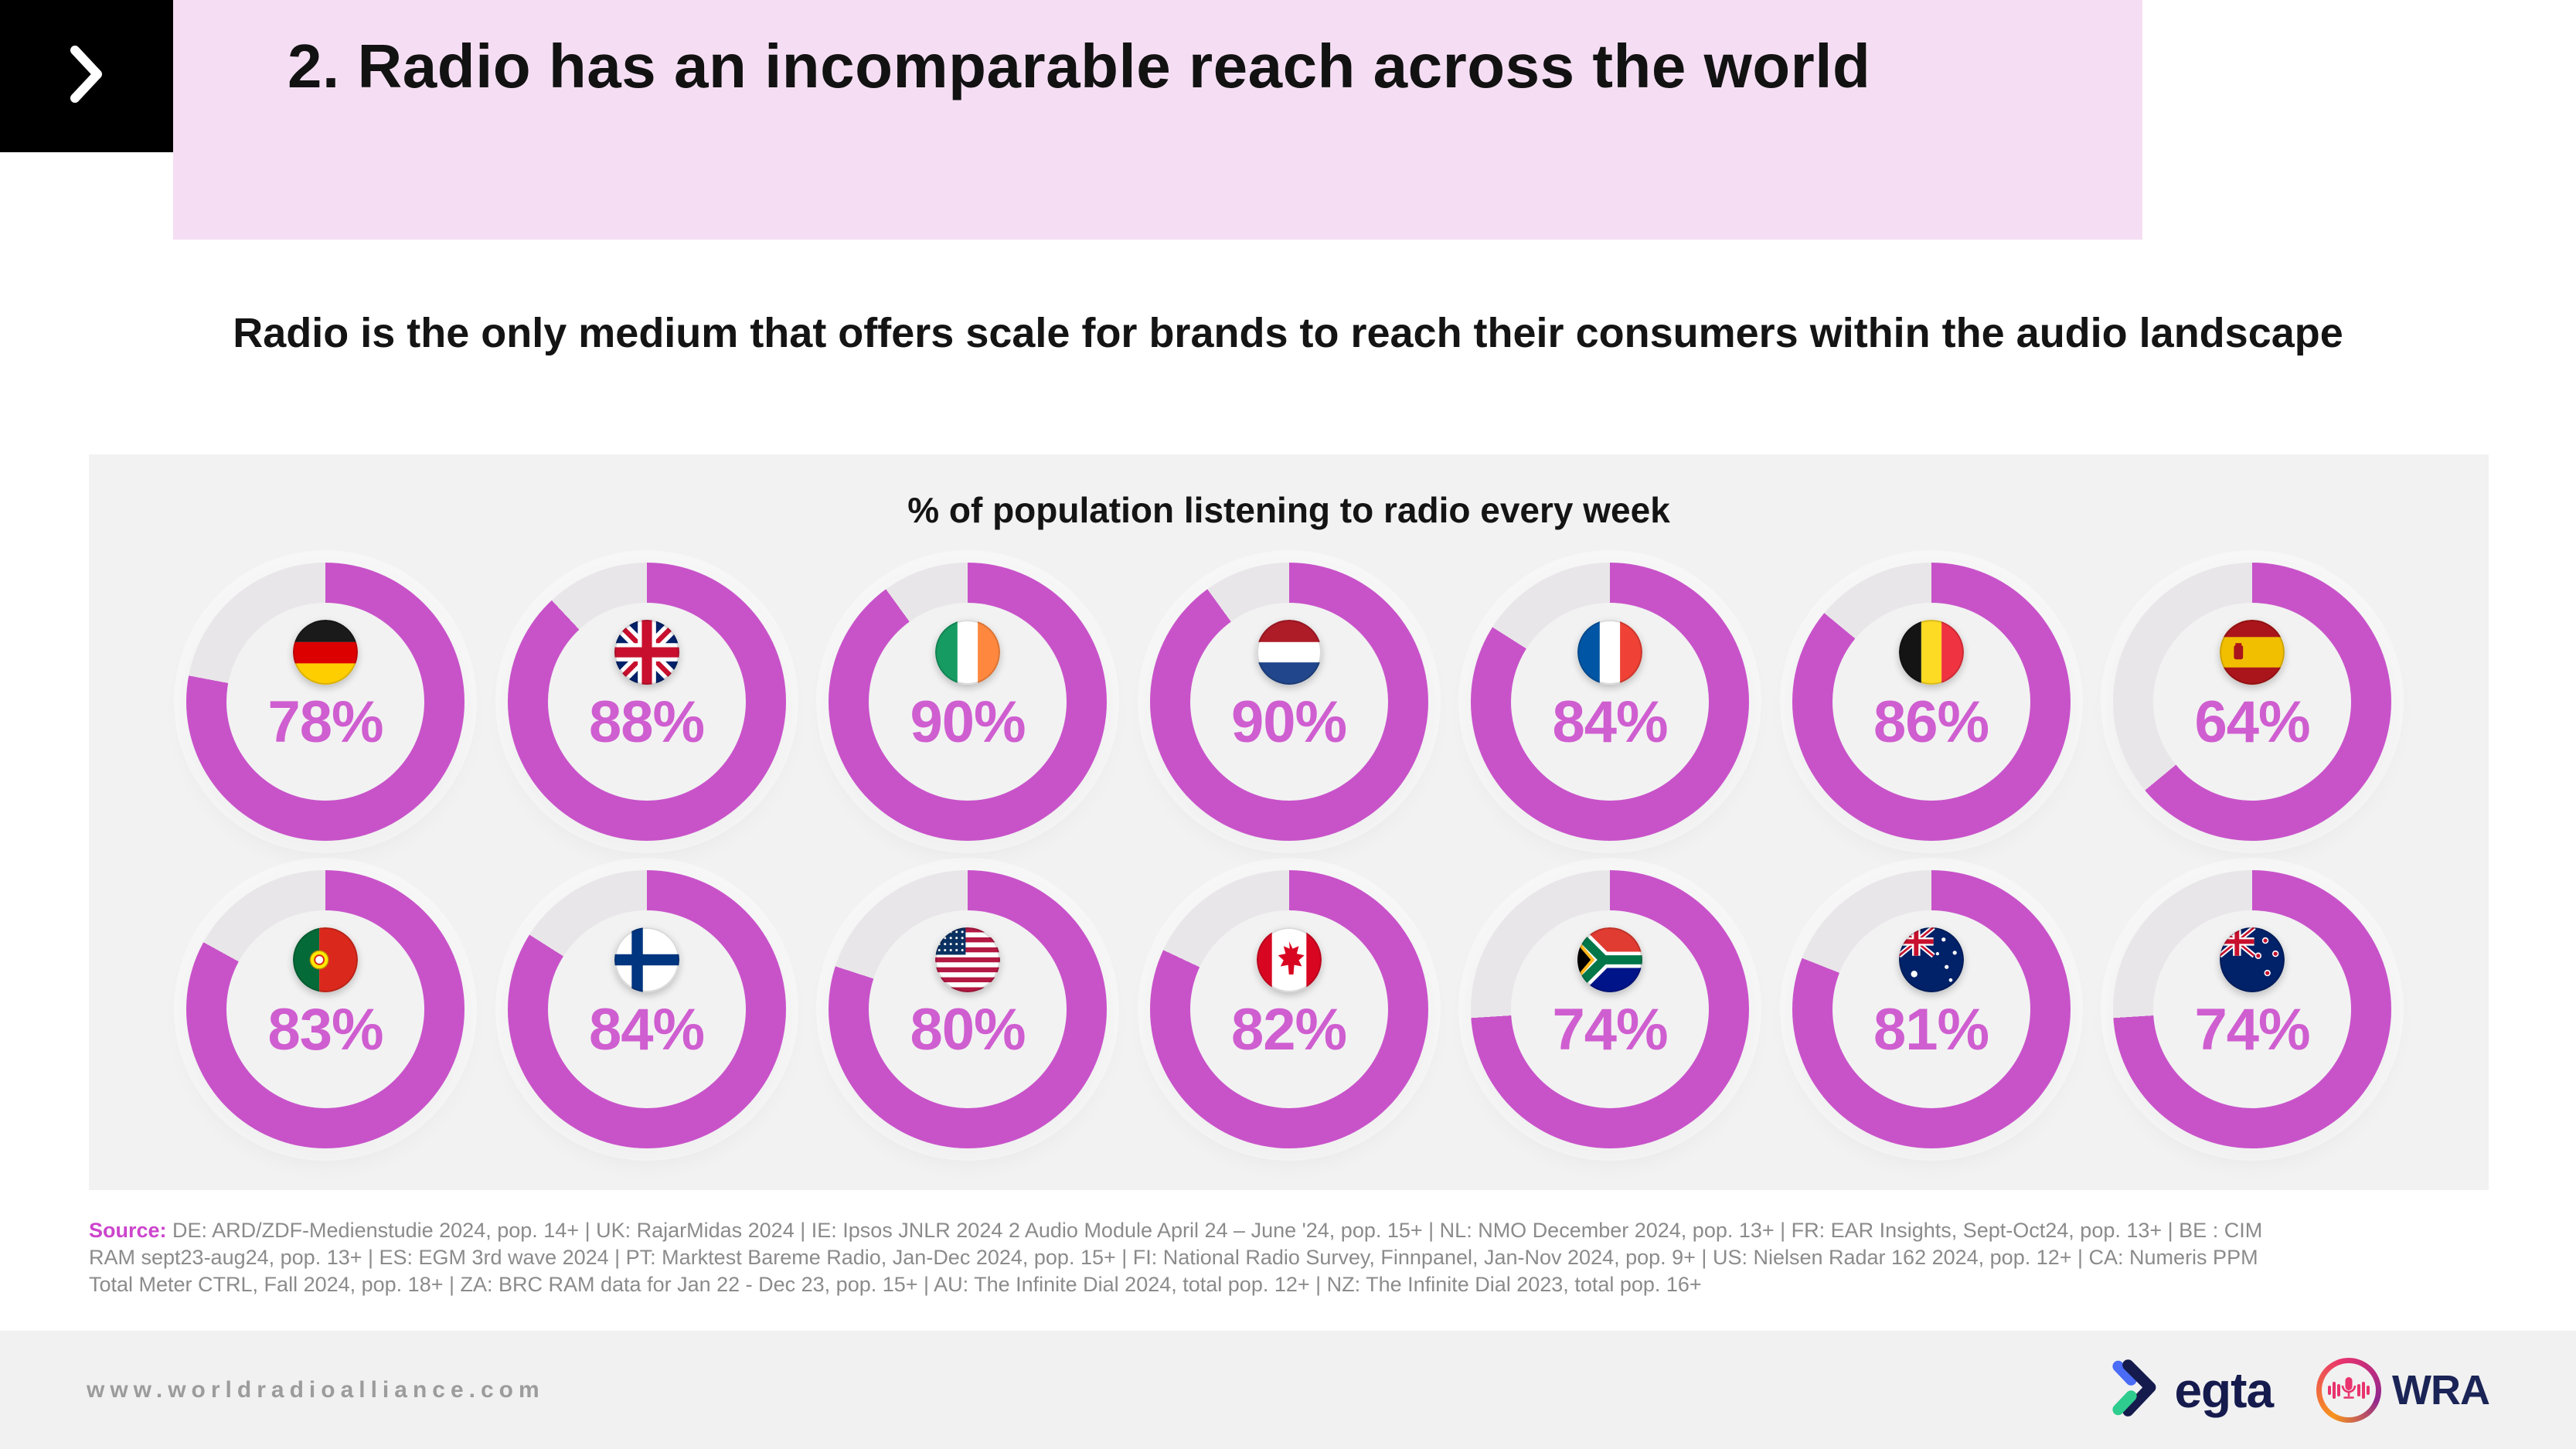  I want to click on donut-new-zealand: 74%, so click(2252, 1009).